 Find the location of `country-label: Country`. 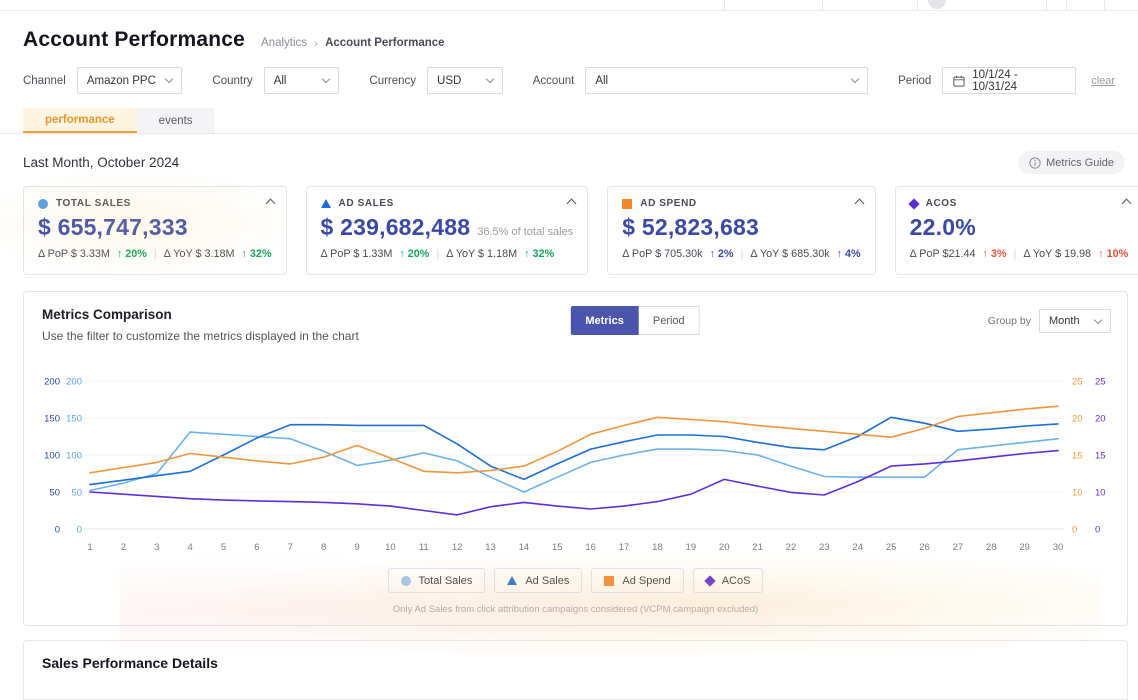

country-label: Country is located at coordinates (232, 80).